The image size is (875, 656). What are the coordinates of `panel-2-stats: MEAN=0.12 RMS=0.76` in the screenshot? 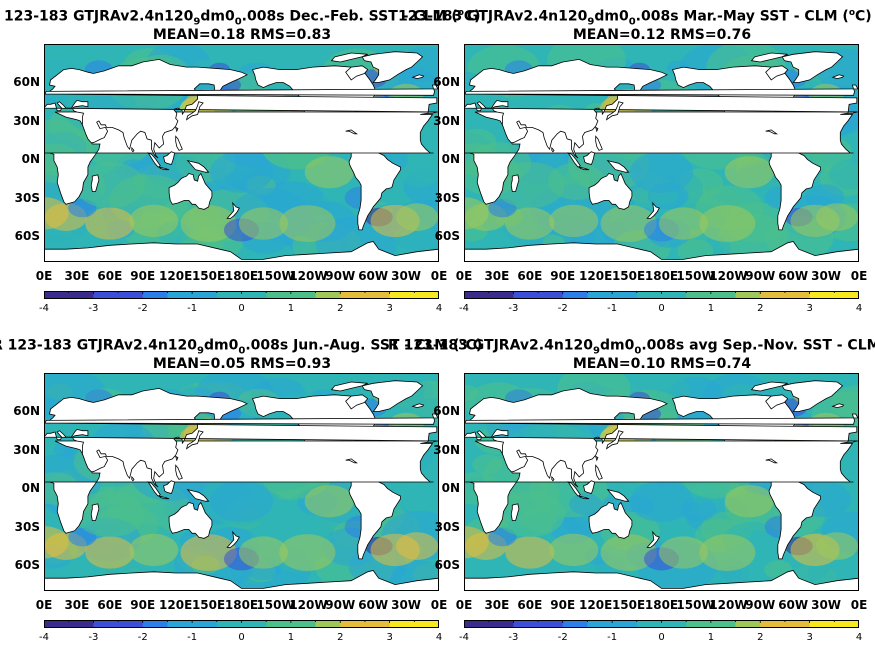 It's located at (662, 35).